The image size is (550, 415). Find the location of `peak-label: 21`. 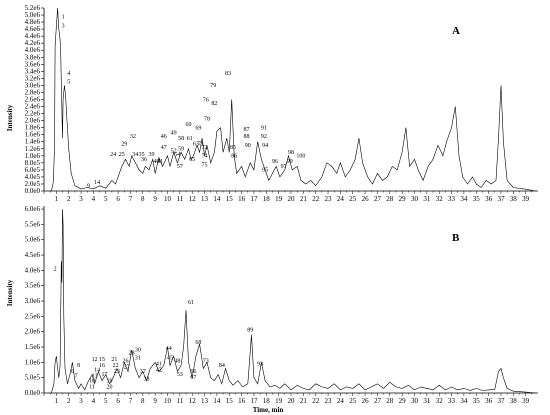

peak-label: 21 is located at coordinates (114, 360).